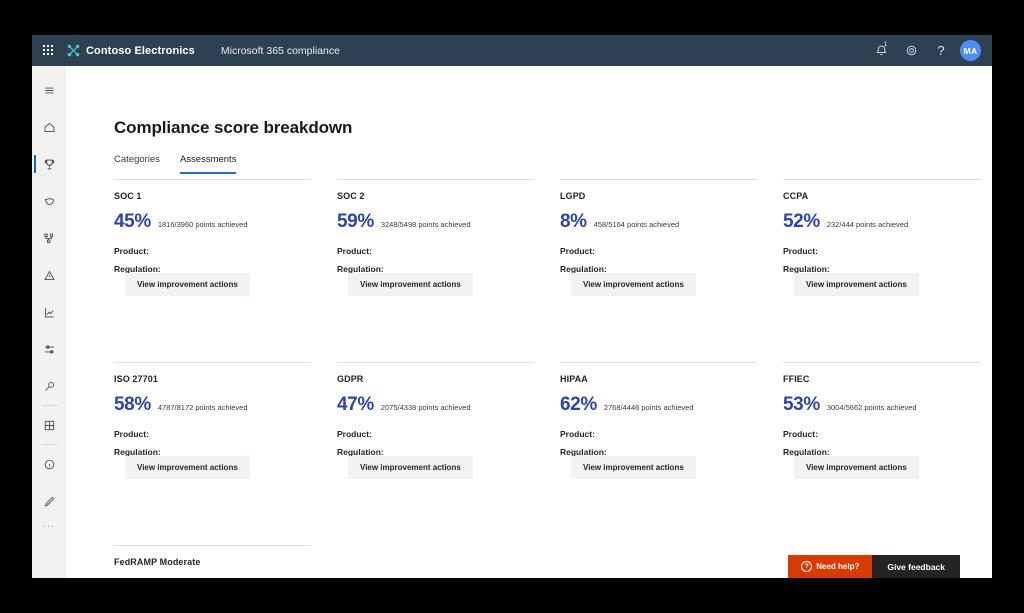 Image resolution: width=1024 pixels, height=613 pixels. I want to click on score-points: 4787/8172 points achieved, so click(202, 407).